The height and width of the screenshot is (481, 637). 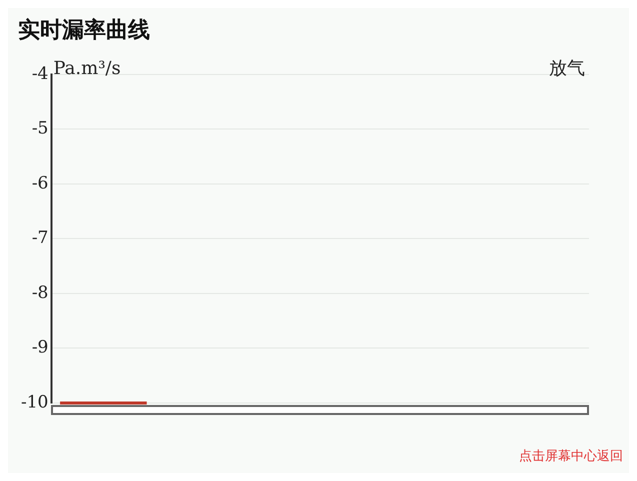 I want to click on y-tick-label: -9, so click(x=40, y=348).